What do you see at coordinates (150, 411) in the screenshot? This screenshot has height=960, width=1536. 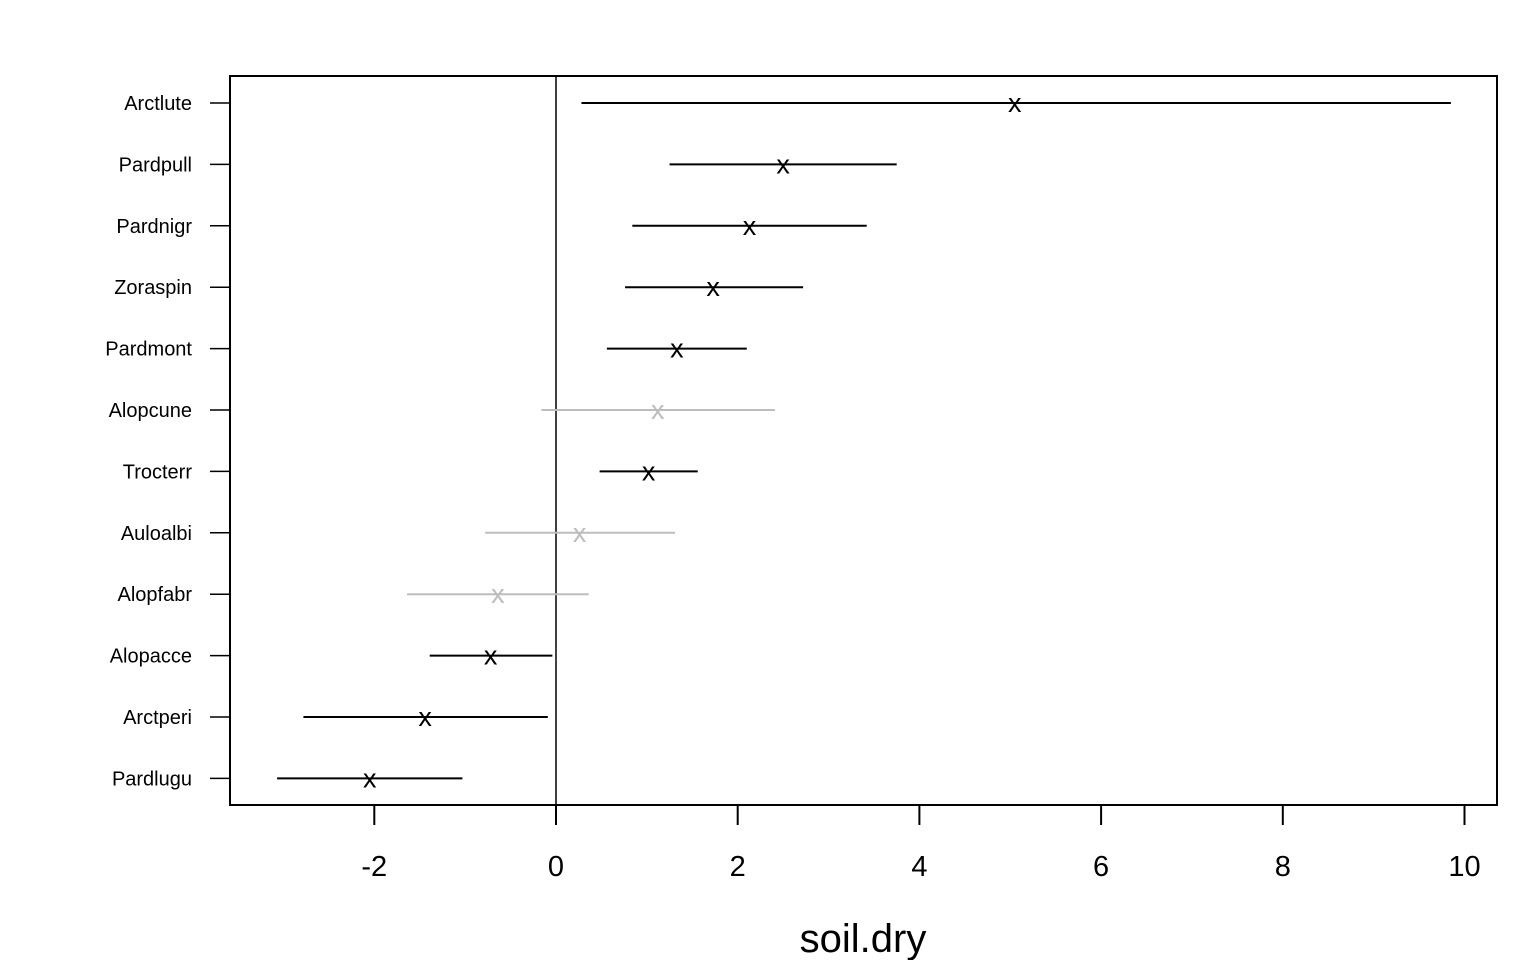 I see `y-tick-label: Alopcune` at bounding box center [150, 411].